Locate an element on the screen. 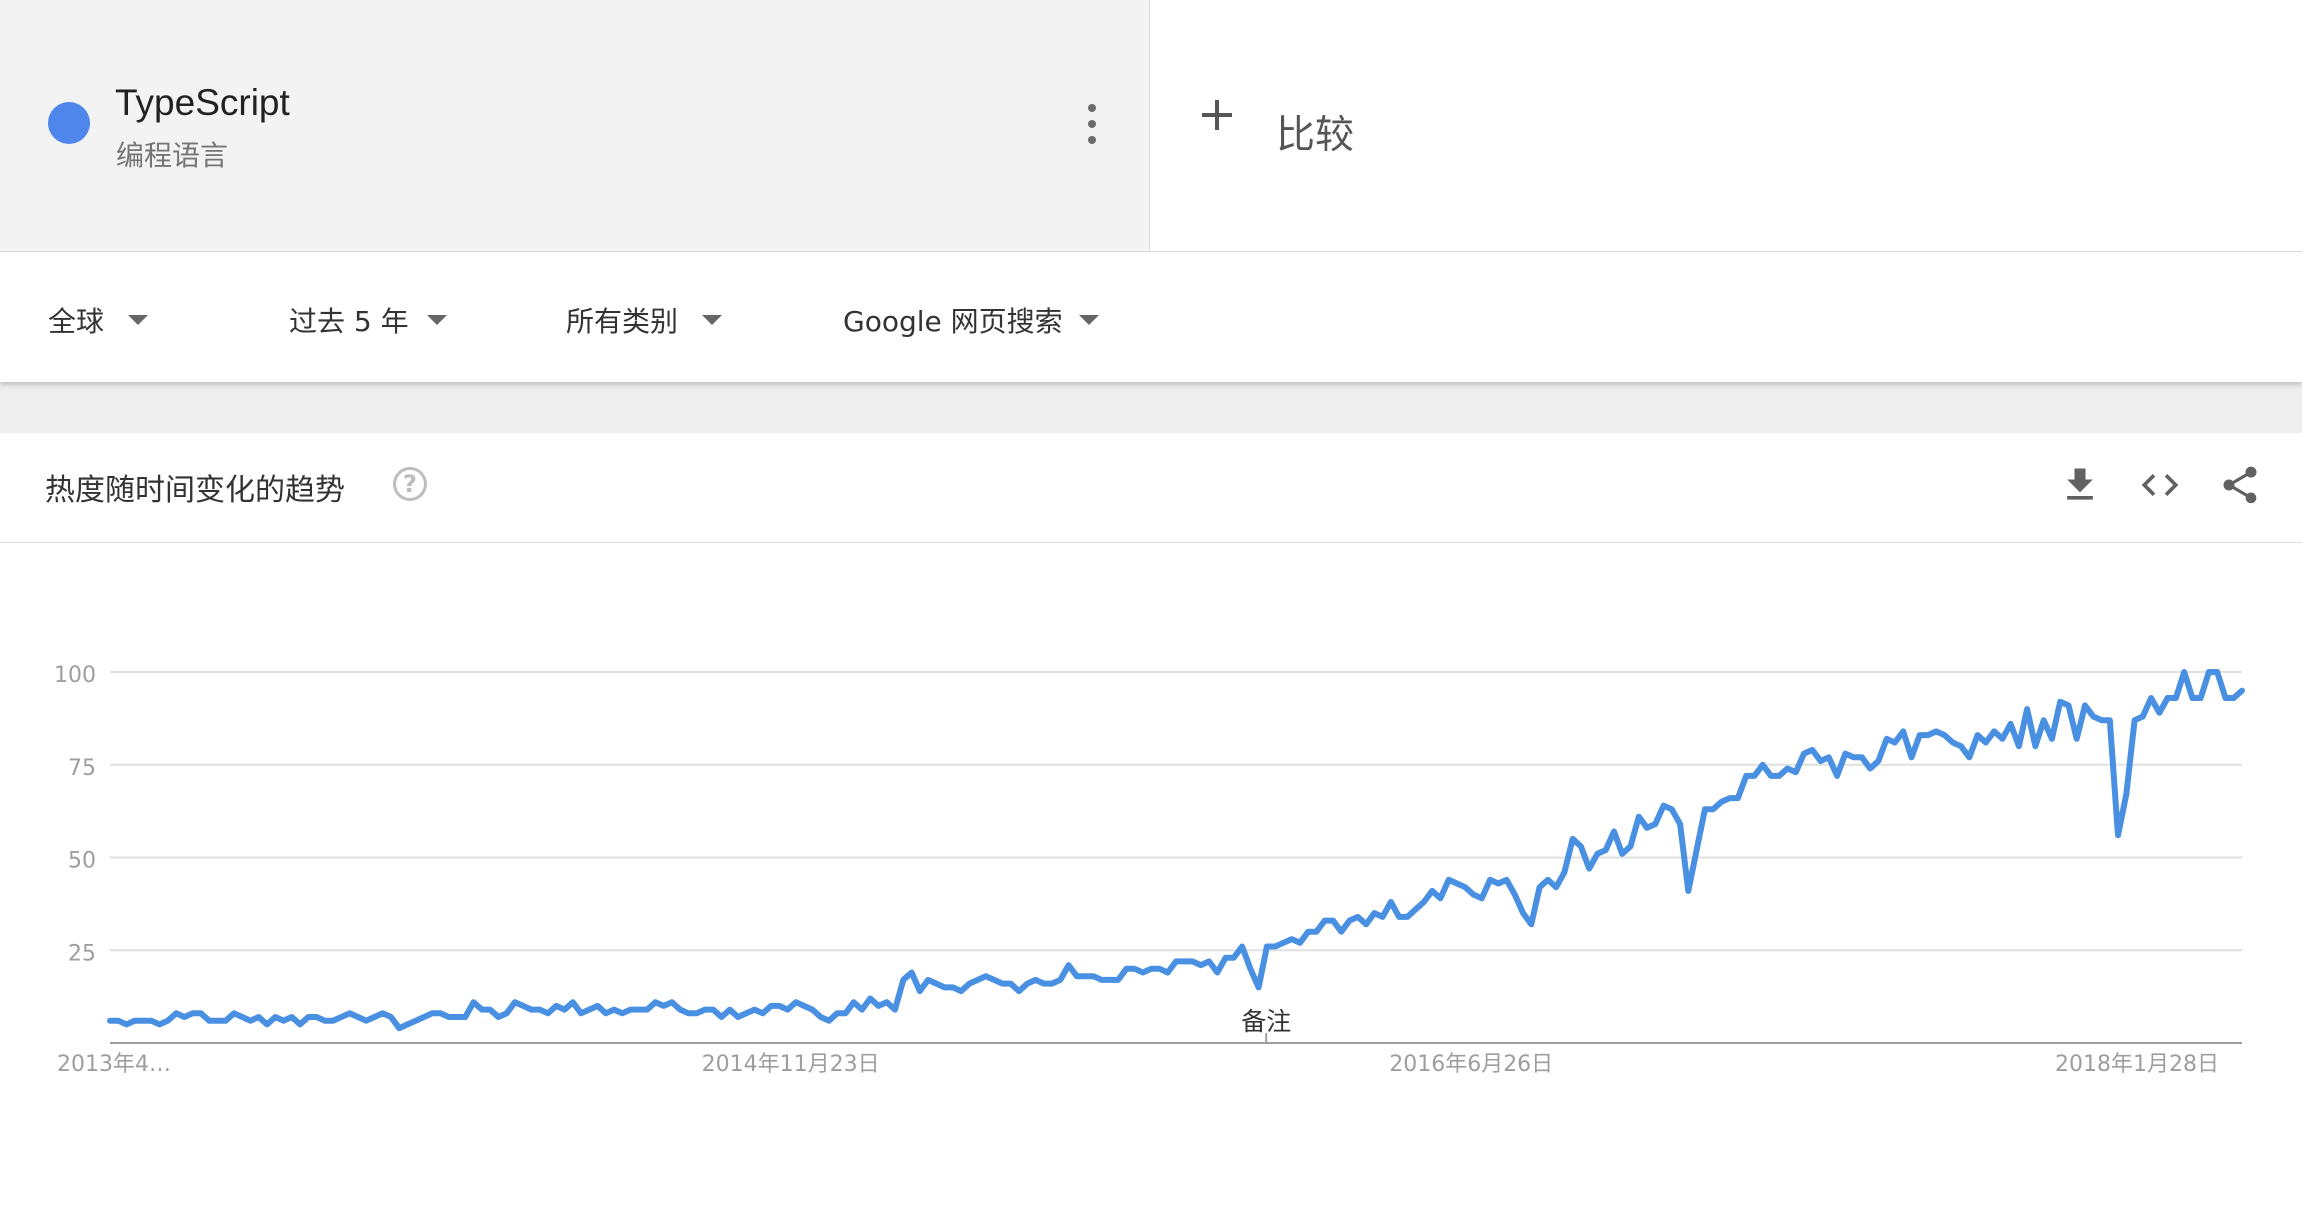 The height and width of the screenshot is (1214, 2302). y-tick-label: 50 is located at coordinates (82, 861).